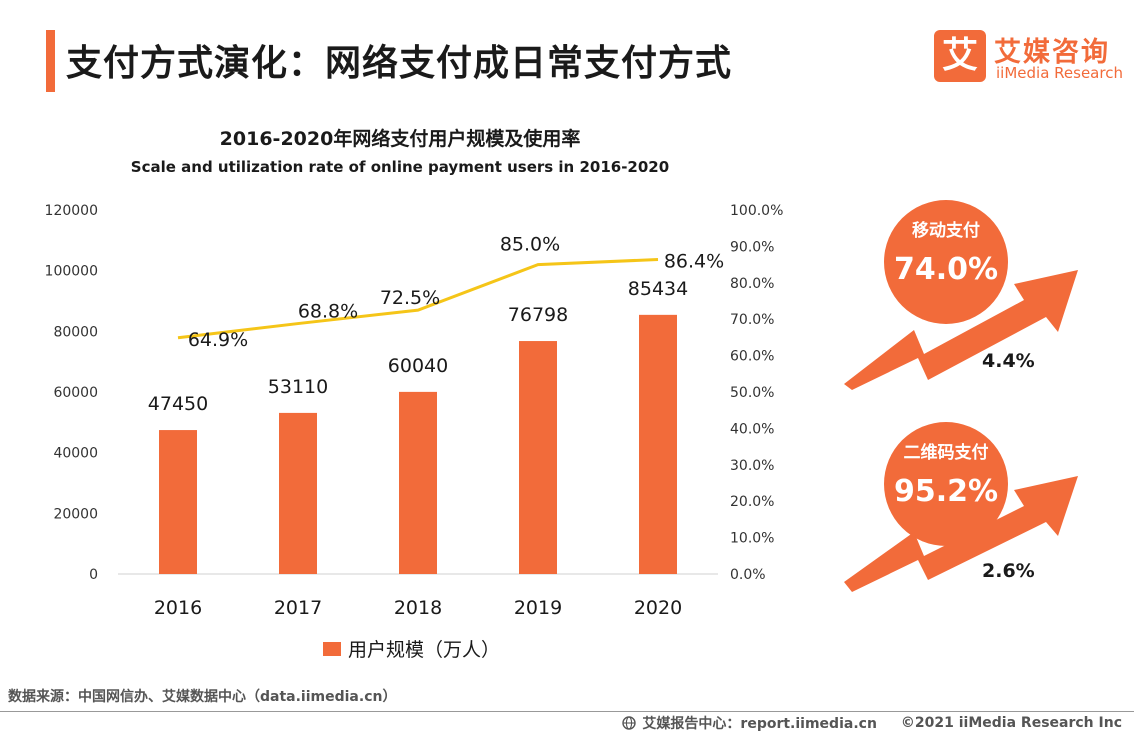  Describe the element at coordinates (752, 320) in the screenshot. I see `y-right-tick-label: 70.0%` at that location.